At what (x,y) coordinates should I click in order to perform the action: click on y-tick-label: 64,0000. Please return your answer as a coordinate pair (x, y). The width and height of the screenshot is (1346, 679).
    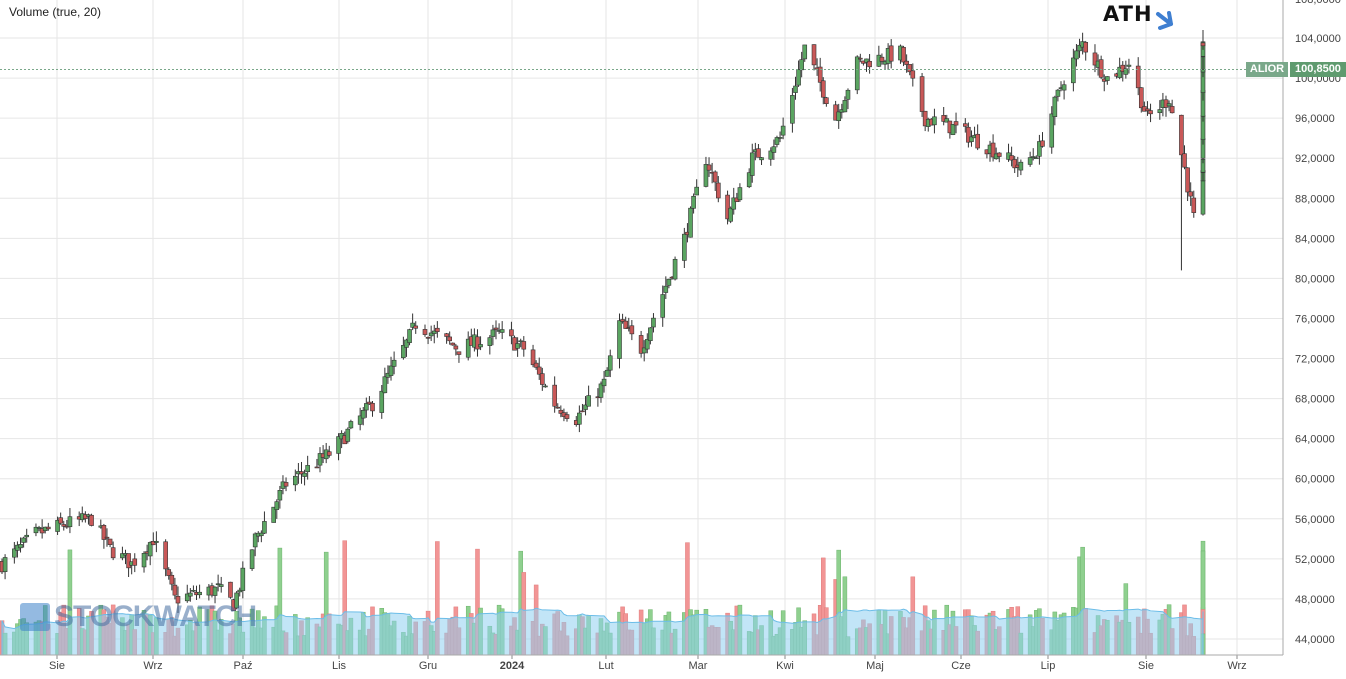
    Looking at the image, I should click on (1315, 440).